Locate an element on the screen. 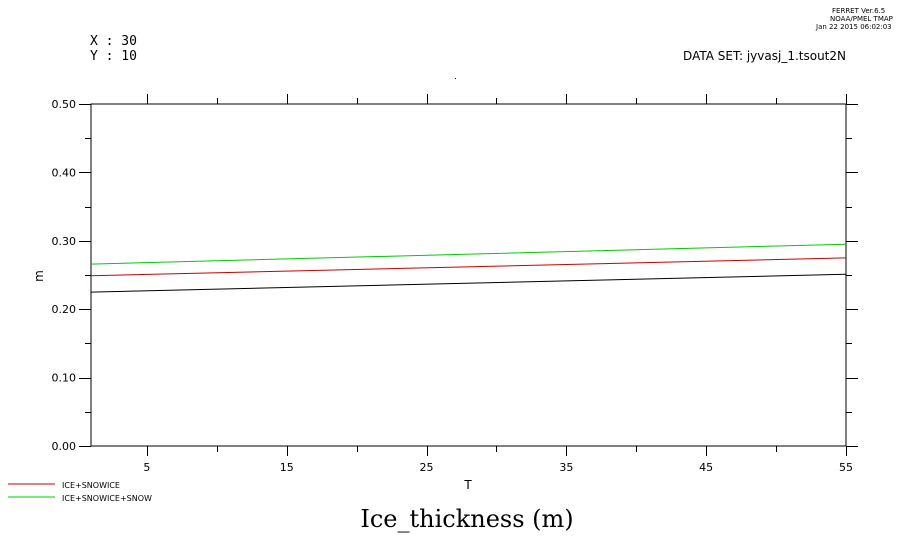  y-tick-label: 0.40 is located at coordinates (64, 172).